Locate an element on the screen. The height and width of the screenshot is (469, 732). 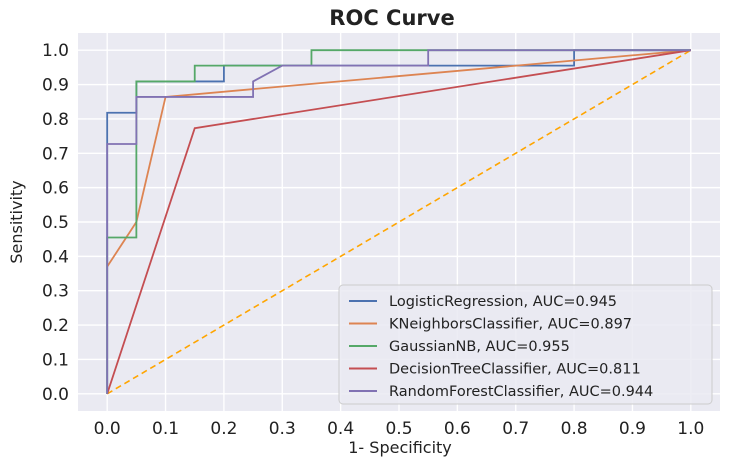
y-tick-label: 0.3 is located at coordinates (55, 292).